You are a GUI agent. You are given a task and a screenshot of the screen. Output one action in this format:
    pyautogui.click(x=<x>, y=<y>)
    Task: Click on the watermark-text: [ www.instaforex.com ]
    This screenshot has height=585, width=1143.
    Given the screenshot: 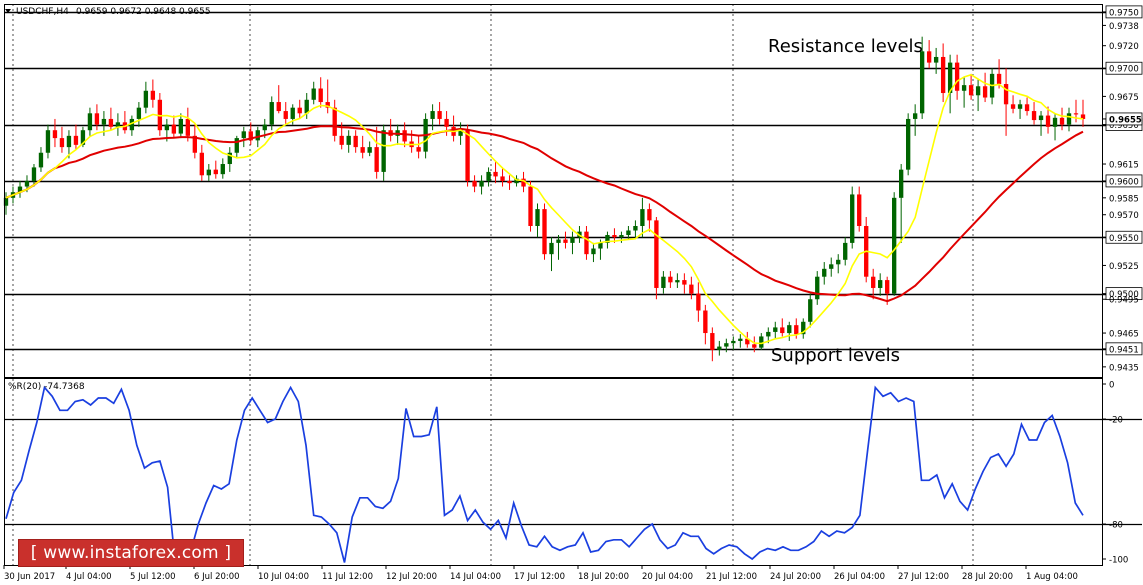 What is the action you would take?
    pyautogui.click(x=131, y=553)
    